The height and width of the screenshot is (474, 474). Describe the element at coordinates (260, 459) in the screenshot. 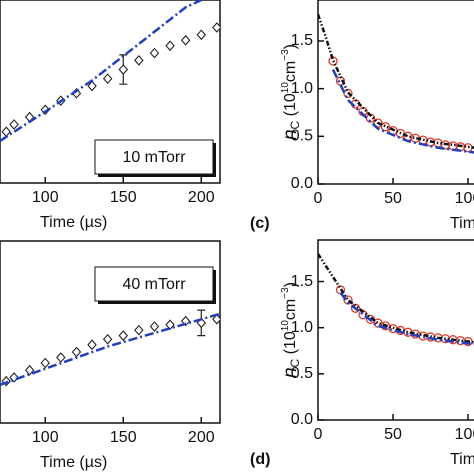

I see `panel-label: (d)` at that location.